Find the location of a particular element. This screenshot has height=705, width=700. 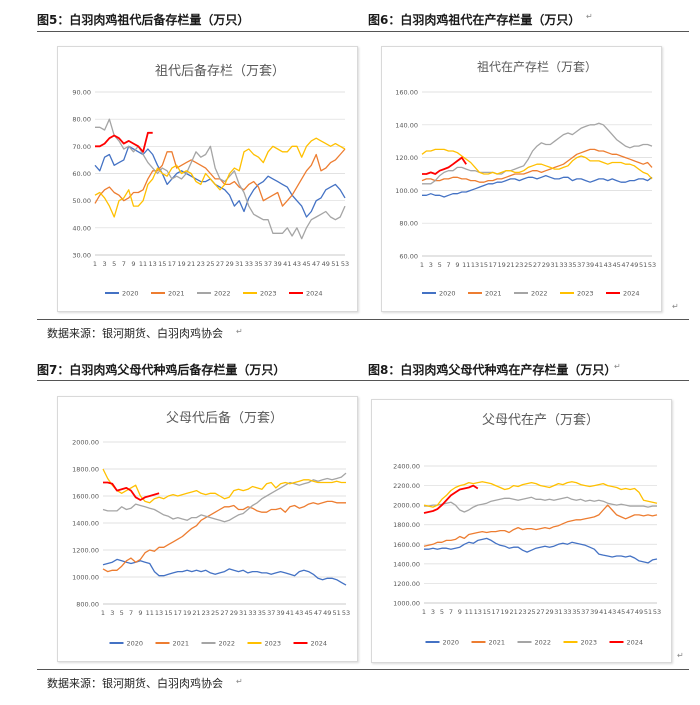

y-tick-label: 160.00 is located at coordinates (406, 93).